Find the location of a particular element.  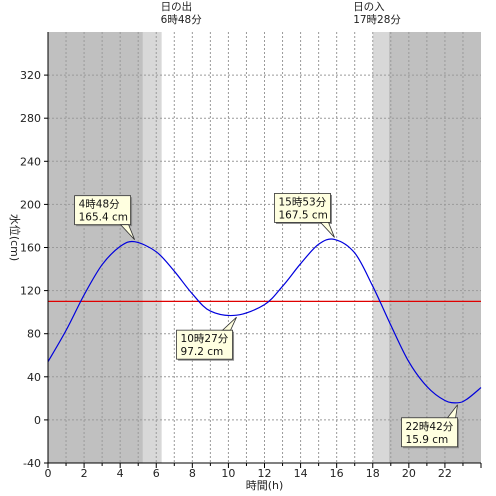

y-tick-label: 280 is located at coordinates (30, 118).